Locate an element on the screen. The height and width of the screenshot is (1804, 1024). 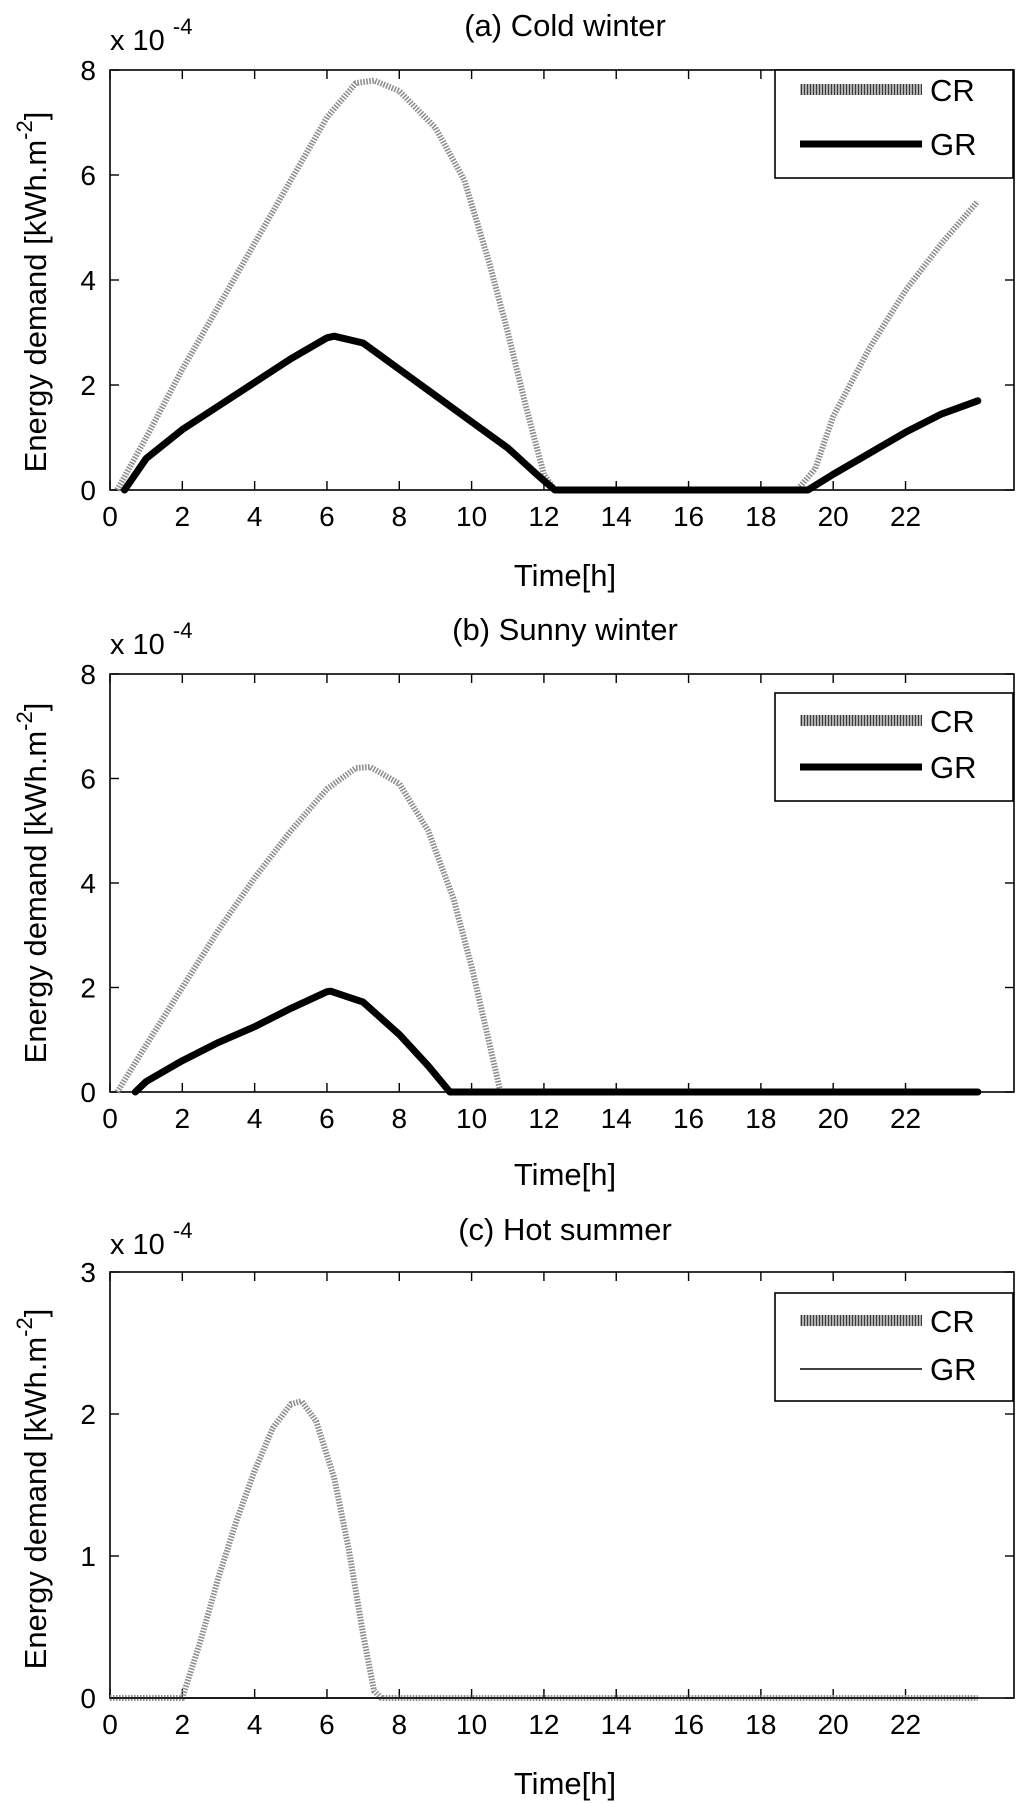
y-tick-label: 1 is located at coordinates (88, 1556).